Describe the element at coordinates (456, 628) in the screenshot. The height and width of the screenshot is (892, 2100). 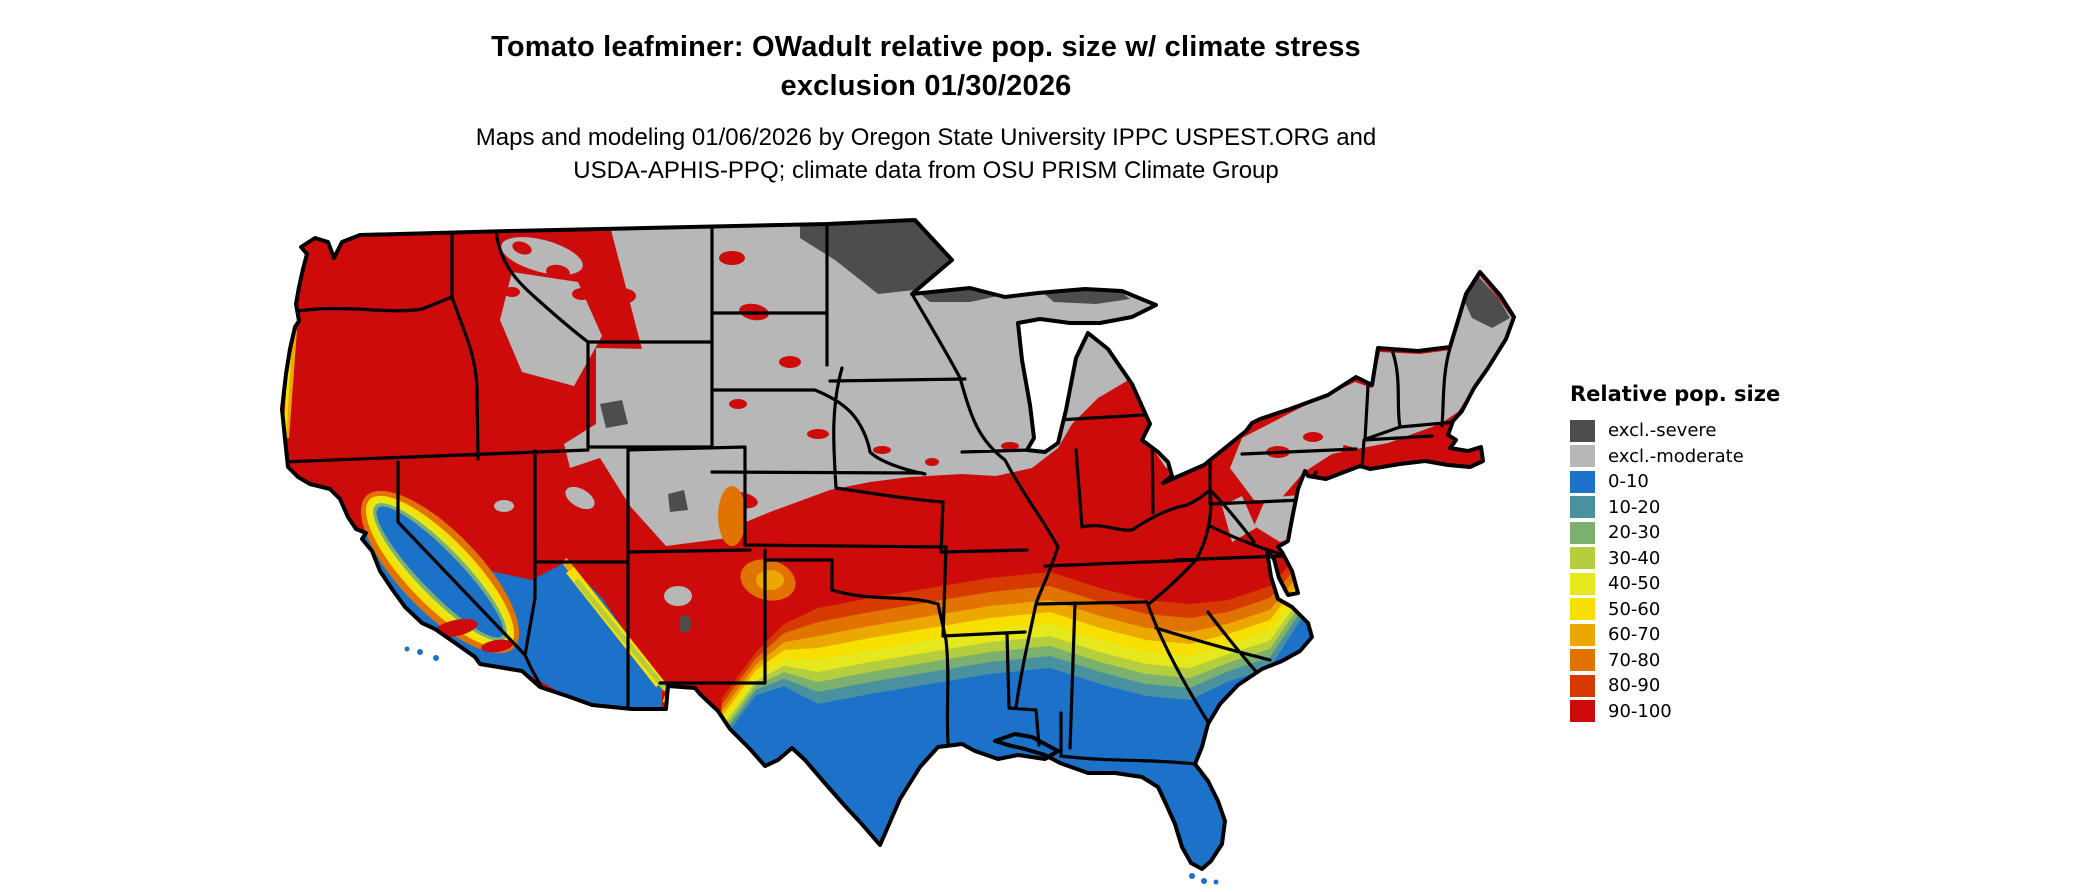
I see `raster-socal-mtns-red1` at that location.